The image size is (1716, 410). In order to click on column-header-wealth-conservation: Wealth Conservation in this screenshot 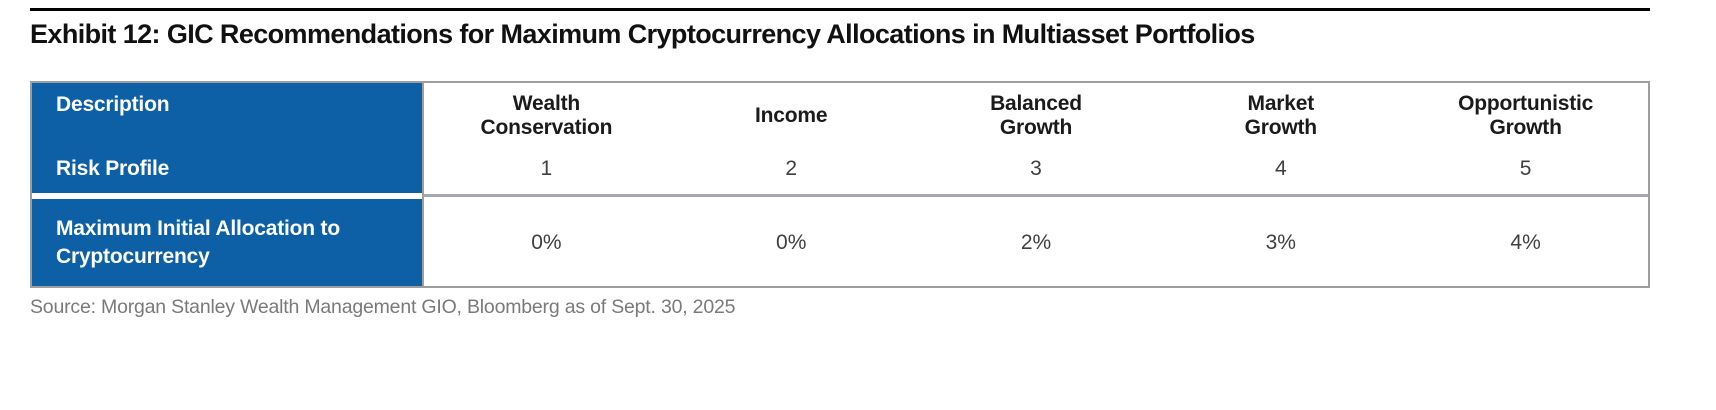, I will do `click(546, 114)`.